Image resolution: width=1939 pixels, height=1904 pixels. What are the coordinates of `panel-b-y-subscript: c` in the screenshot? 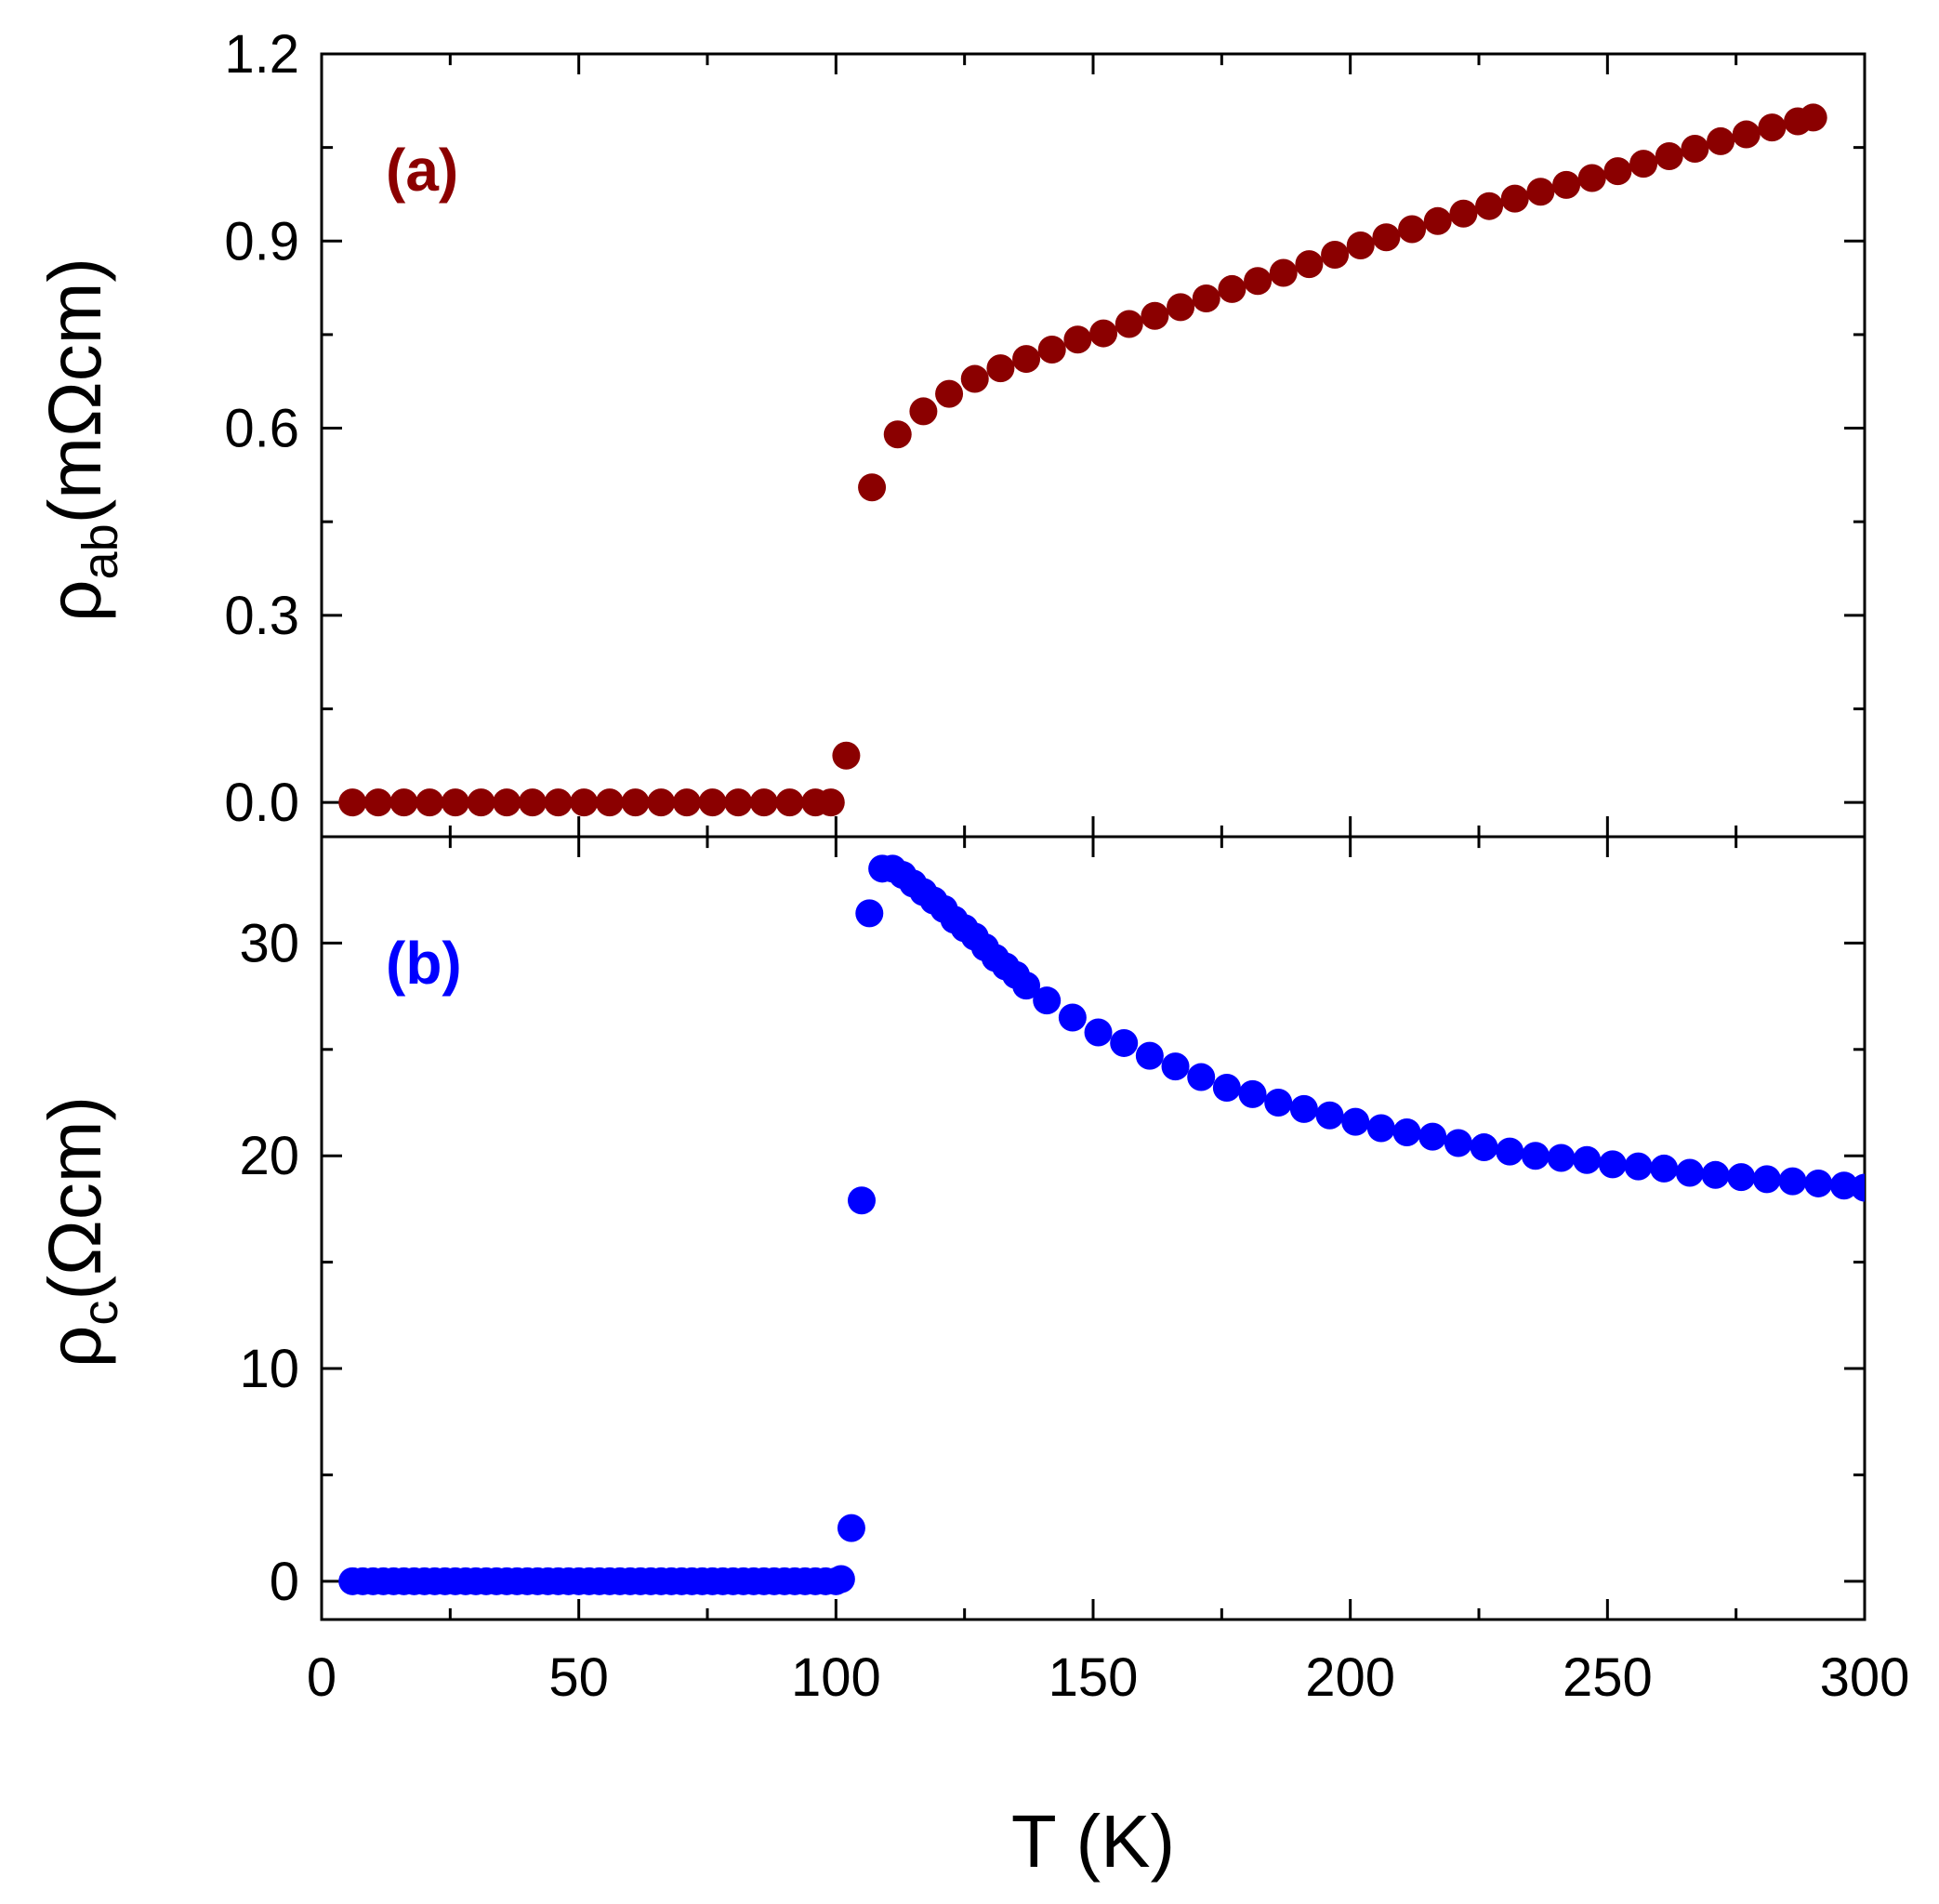 It's located at (100, 1313).